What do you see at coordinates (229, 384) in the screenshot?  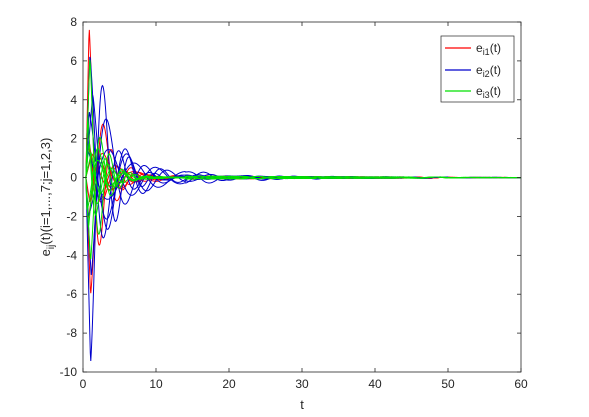 I see `x-tick-label: 20` at bounding box center [229, 384].